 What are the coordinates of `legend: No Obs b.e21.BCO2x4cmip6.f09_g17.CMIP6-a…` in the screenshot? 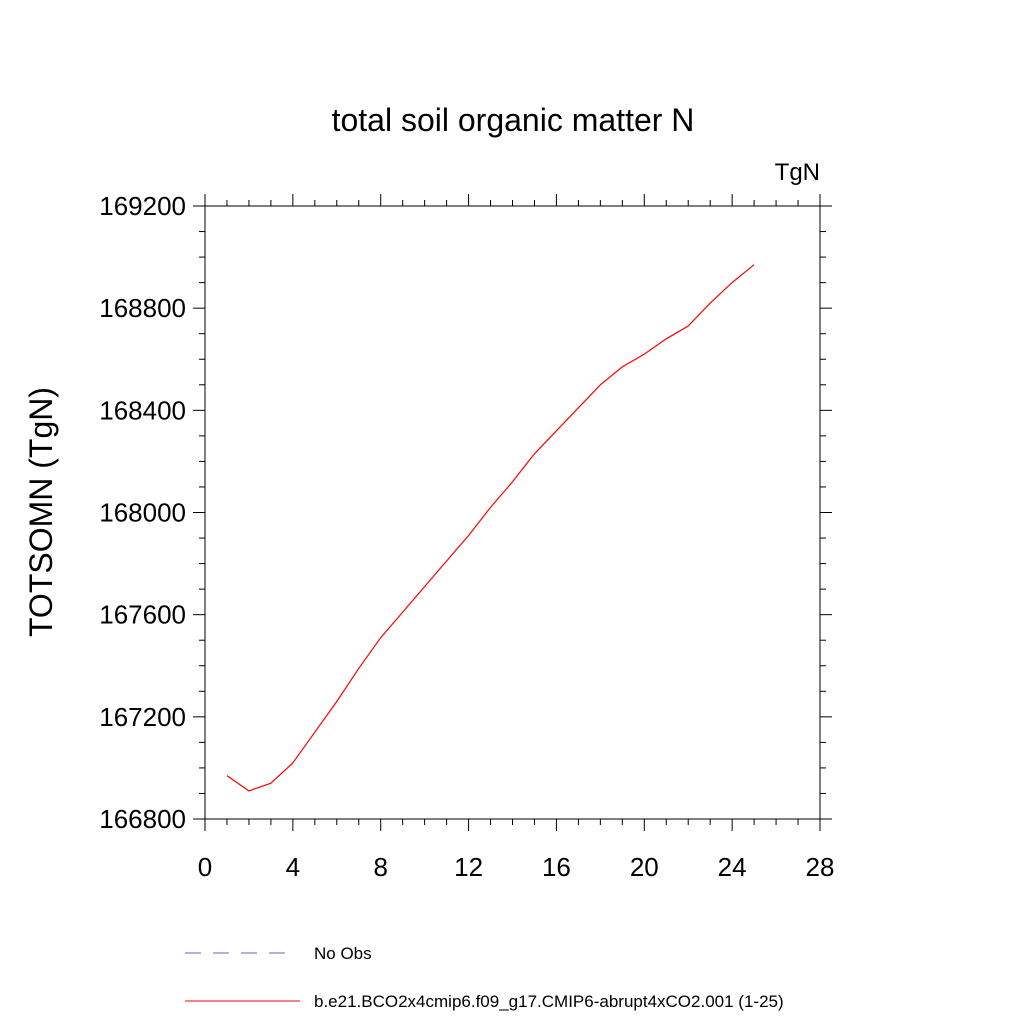 It's located at (484, 977).